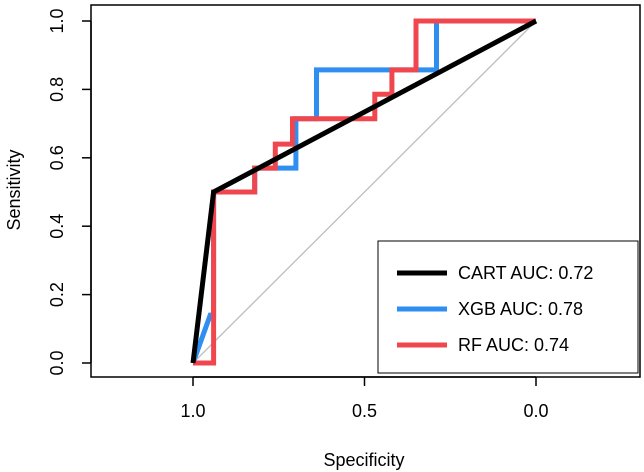 The height and width of the screenshot is (472, 644). I want to click on legend-label: RF AUC: 0.74, so click(513, 345).